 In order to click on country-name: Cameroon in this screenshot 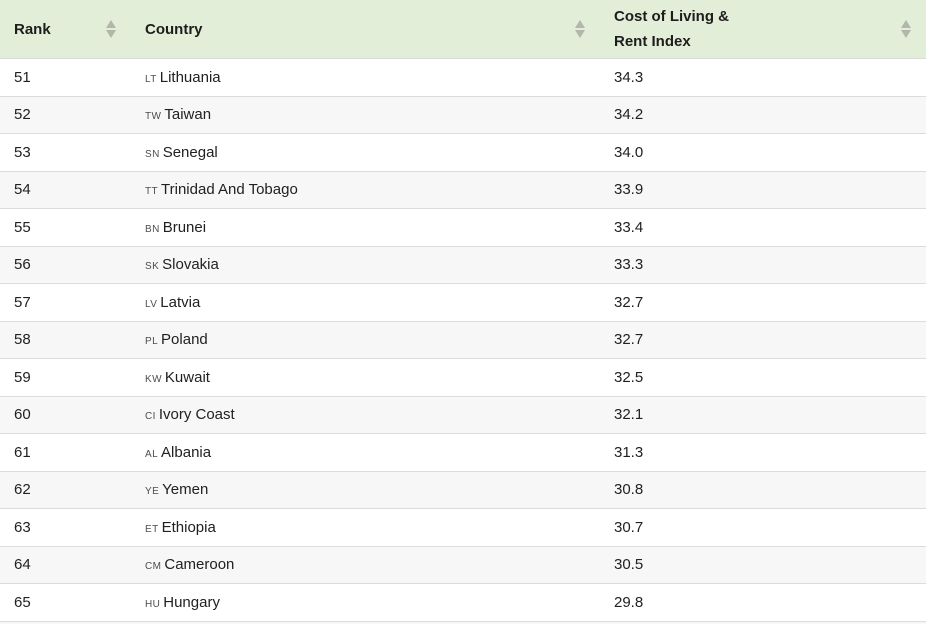, I will do `click(199, 565)`.